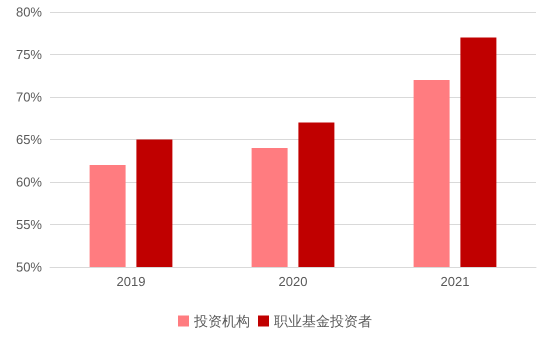  What do you see at coordinates (293, 281) in the screenshot?
I see `x-tick-label: 2020` at bounding box center [293, 281].